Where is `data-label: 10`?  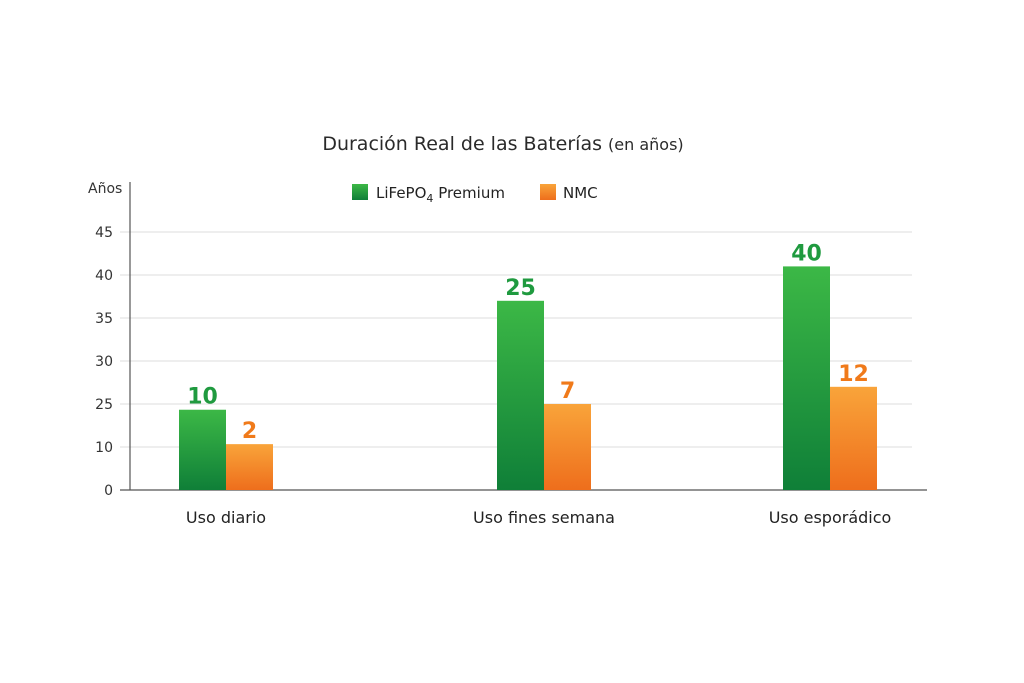
data-label: 10 is located at coordinates (202, 397).